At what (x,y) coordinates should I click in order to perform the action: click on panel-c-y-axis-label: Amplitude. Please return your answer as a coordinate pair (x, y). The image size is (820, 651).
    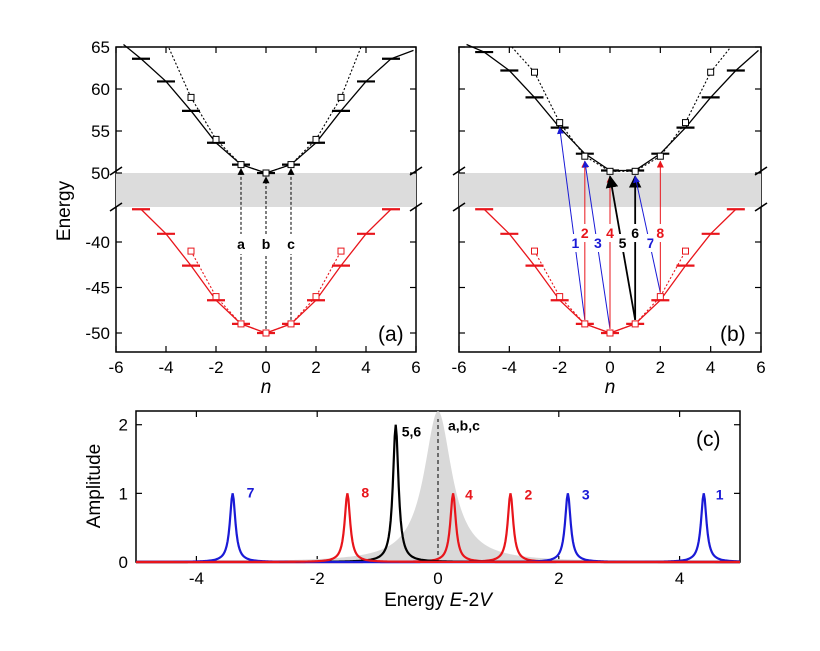
    Looking at the image, I should click on (94, 486).